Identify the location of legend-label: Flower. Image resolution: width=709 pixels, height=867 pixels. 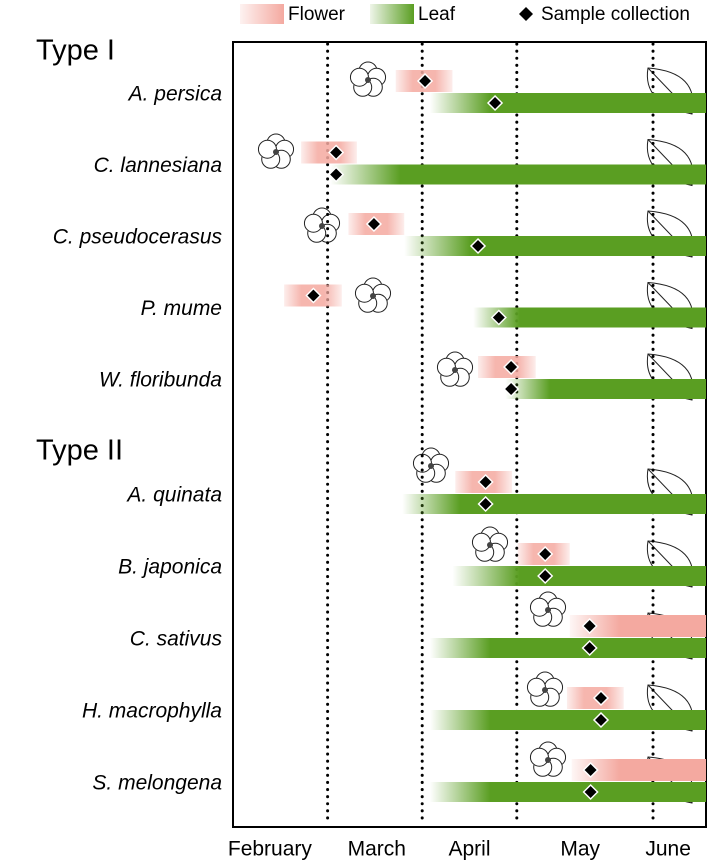
(317, 14).